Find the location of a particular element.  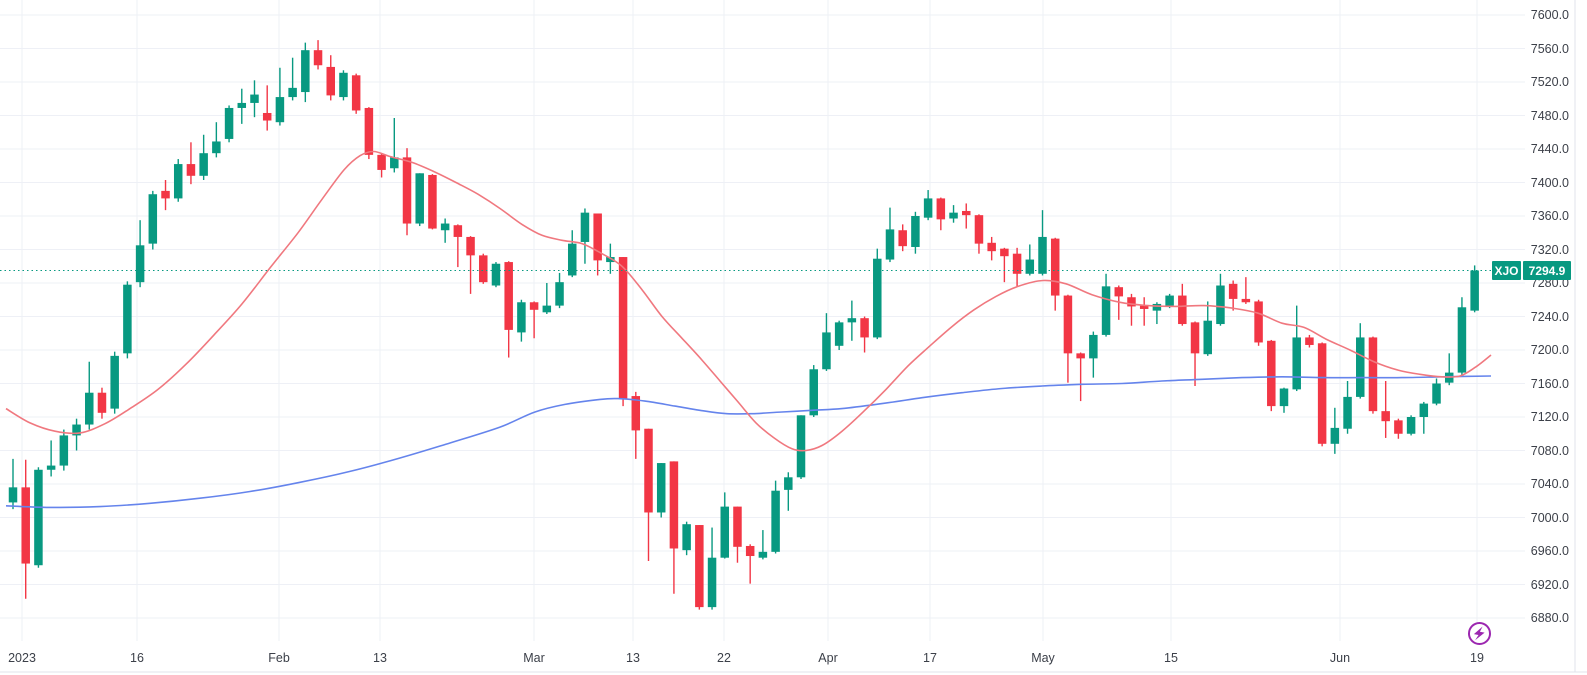

time-tick-label: May is located at coordinates (1043, 658).